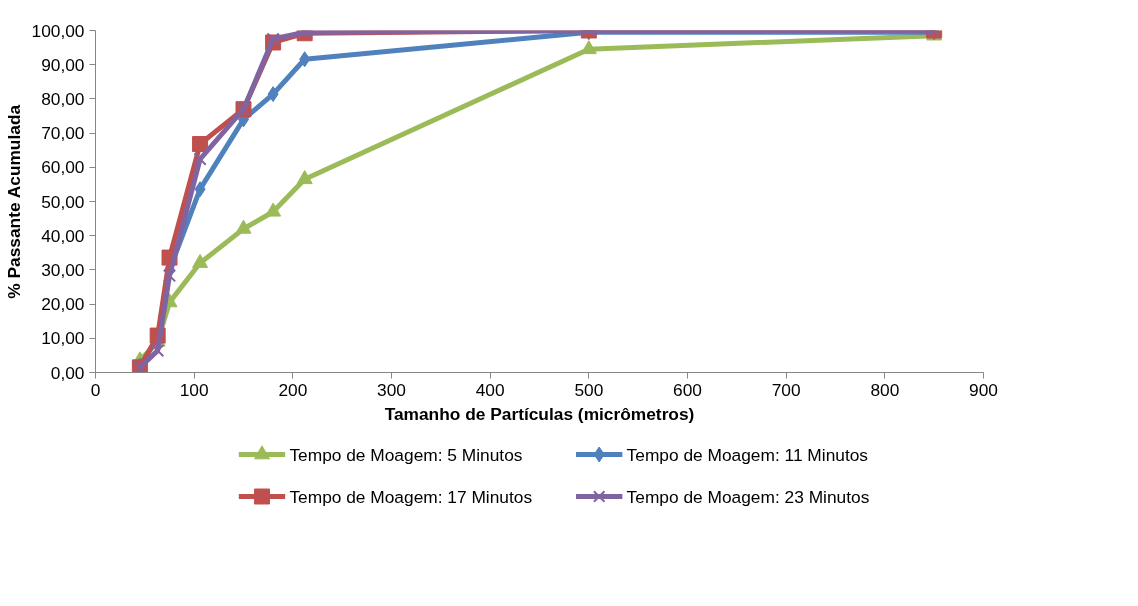 This screenshot has height=606, width=1138. What do you see at coordinates (67, 372) in the screenshot?
I see `y-tick-label: 0,00` at bounding box center [67, 372].